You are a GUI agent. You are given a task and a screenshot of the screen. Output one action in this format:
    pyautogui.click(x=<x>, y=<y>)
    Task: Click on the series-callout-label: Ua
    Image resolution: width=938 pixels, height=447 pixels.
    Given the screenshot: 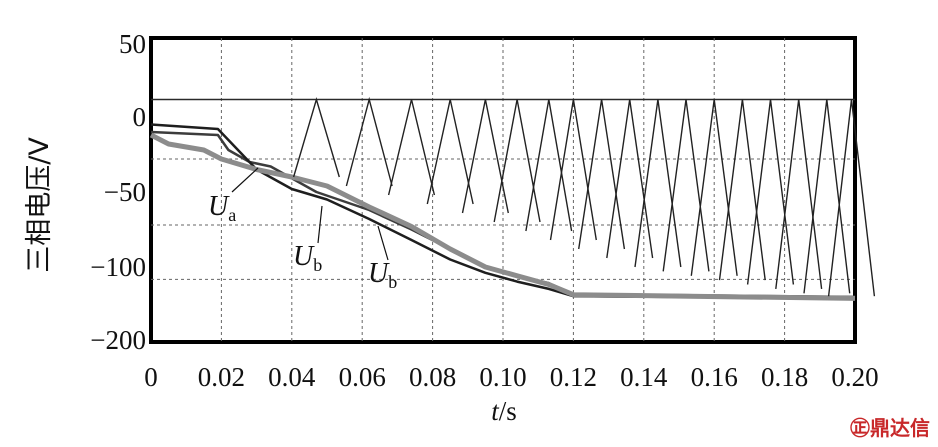 What is the action you would take?
    pyautogui.click(x=222, y=208)
    